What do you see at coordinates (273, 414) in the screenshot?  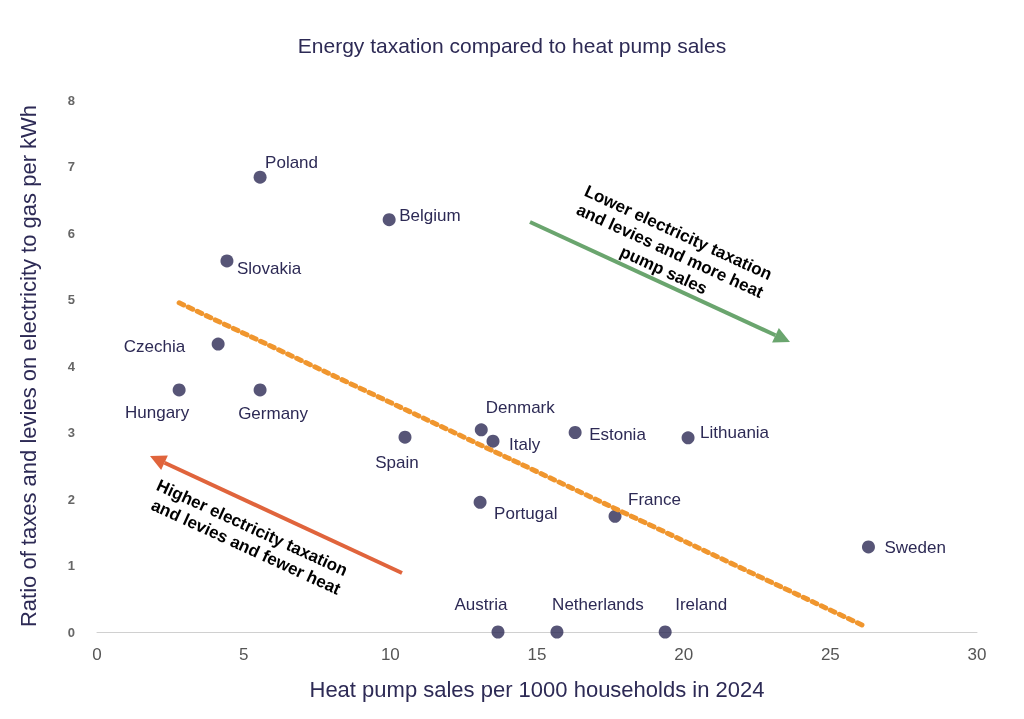 I see `annotation: Germany` at bounding box center [273, 414].